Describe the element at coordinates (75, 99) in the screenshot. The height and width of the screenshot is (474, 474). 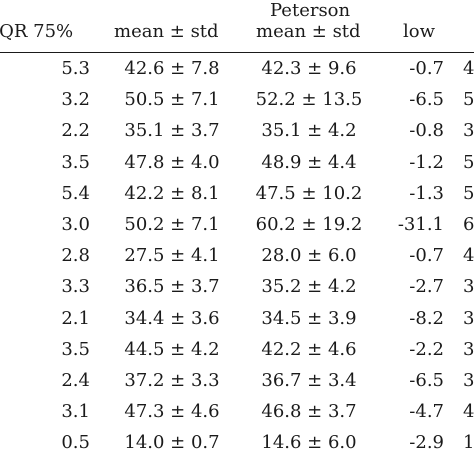
I see `cell-iqr75: 3.2` at that location.